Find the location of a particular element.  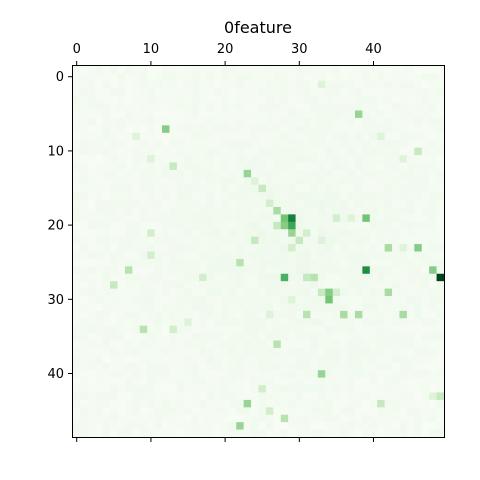

y-tick-label: 10 is located at coordinates (55, 151).